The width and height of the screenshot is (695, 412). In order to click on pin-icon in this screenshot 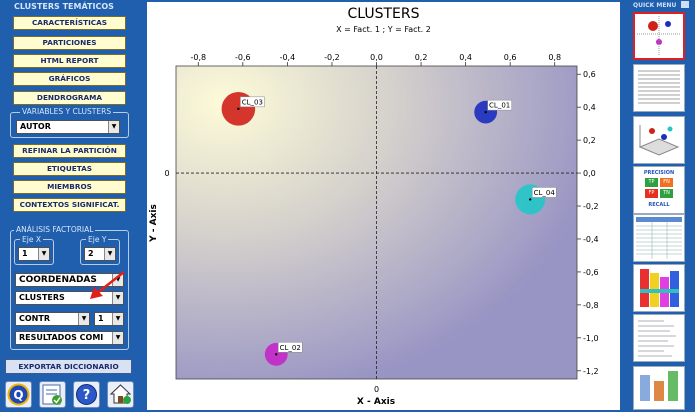, I will do `click(685, 4)`.